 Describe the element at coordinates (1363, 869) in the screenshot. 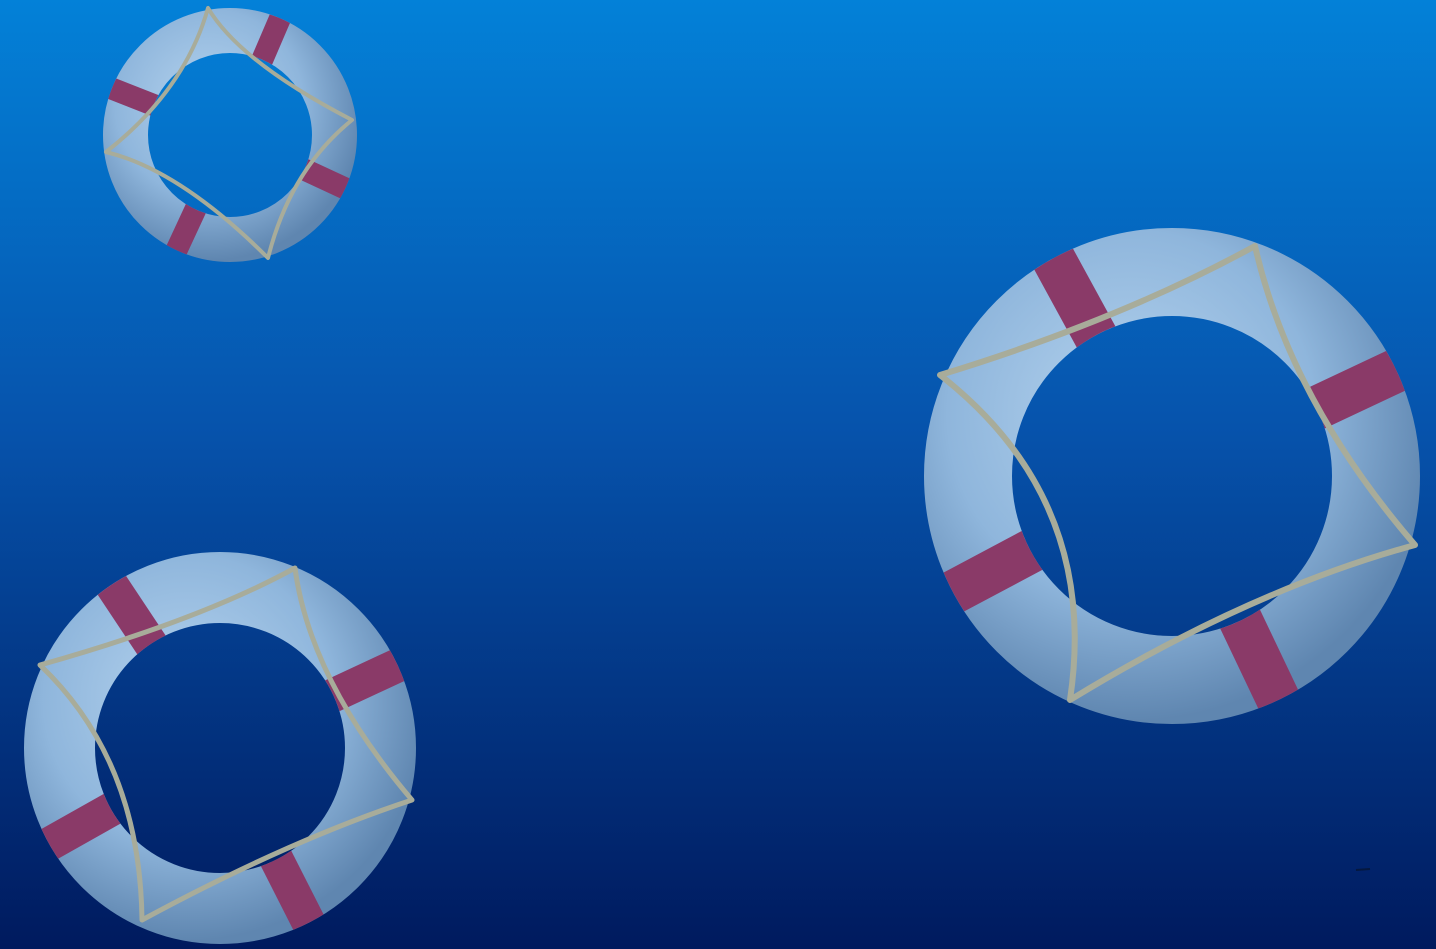

I see `small-dark-speck` at that location.